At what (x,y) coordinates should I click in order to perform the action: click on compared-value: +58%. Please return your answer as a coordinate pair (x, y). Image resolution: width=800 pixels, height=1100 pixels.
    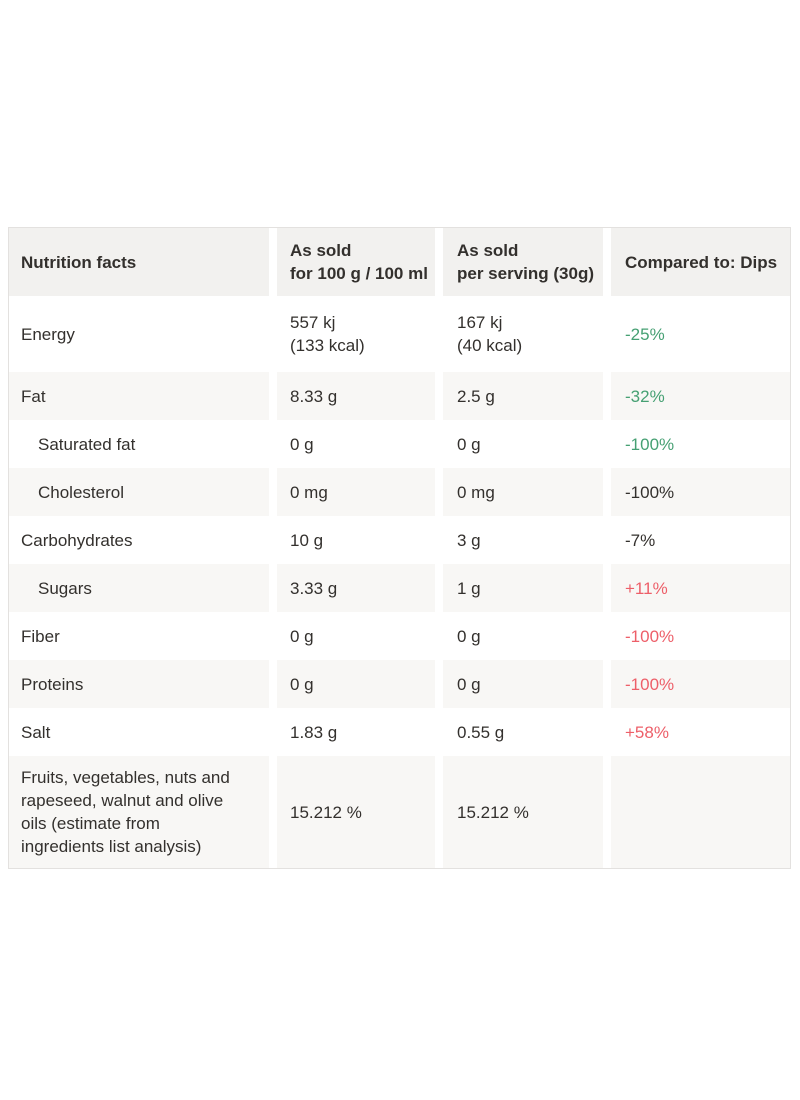
    Looking at the image, I should click on (647, 732).